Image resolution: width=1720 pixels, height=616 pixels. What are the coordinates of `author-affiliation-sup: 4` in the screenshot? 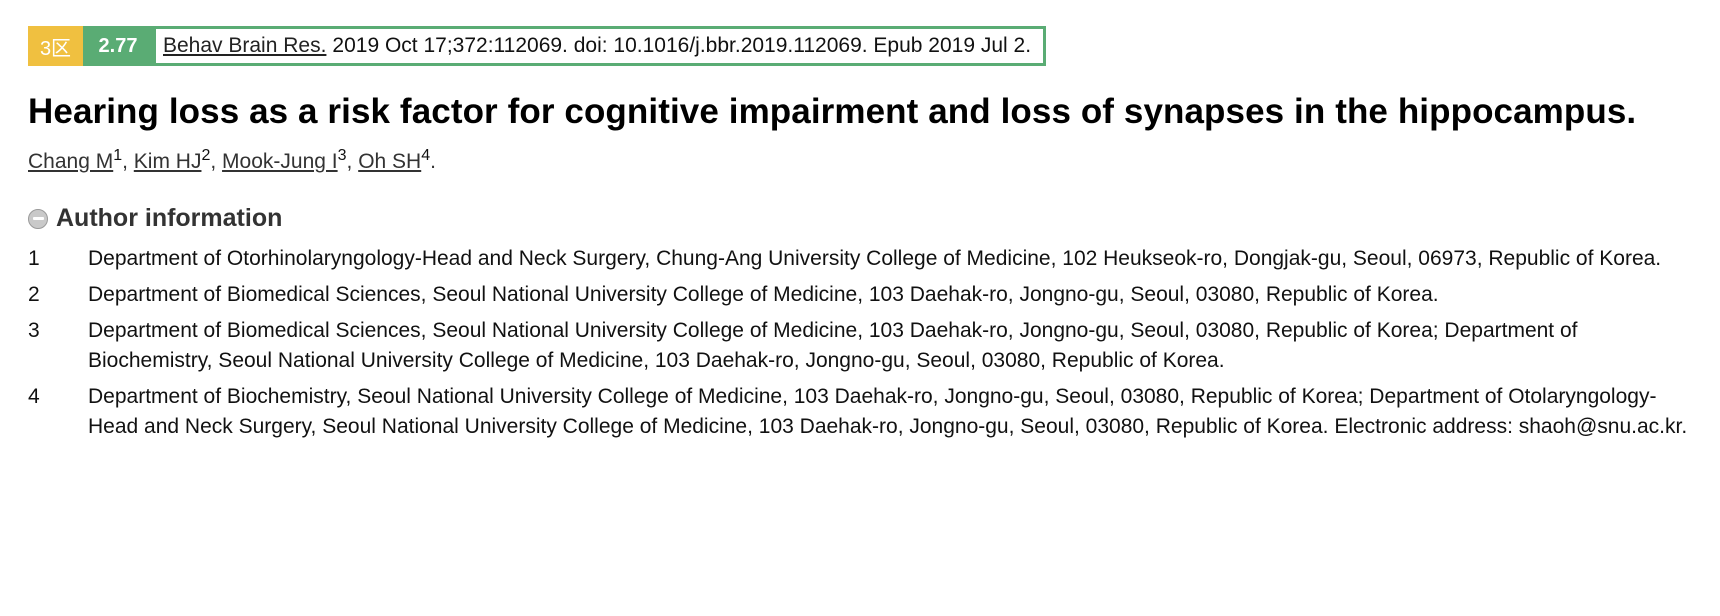 It's located at (426, 155).